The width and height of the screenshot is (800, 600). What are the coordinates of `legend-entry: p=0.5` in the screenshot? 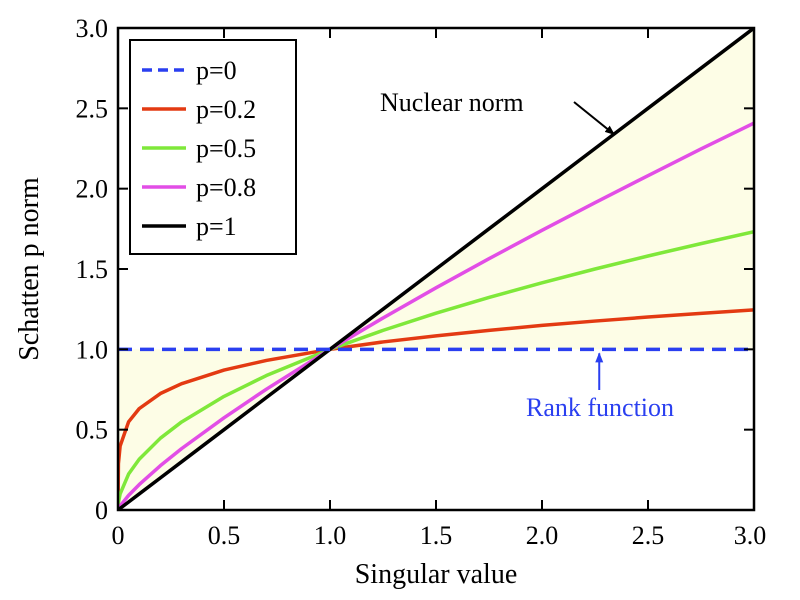 It's located at (199, 148).